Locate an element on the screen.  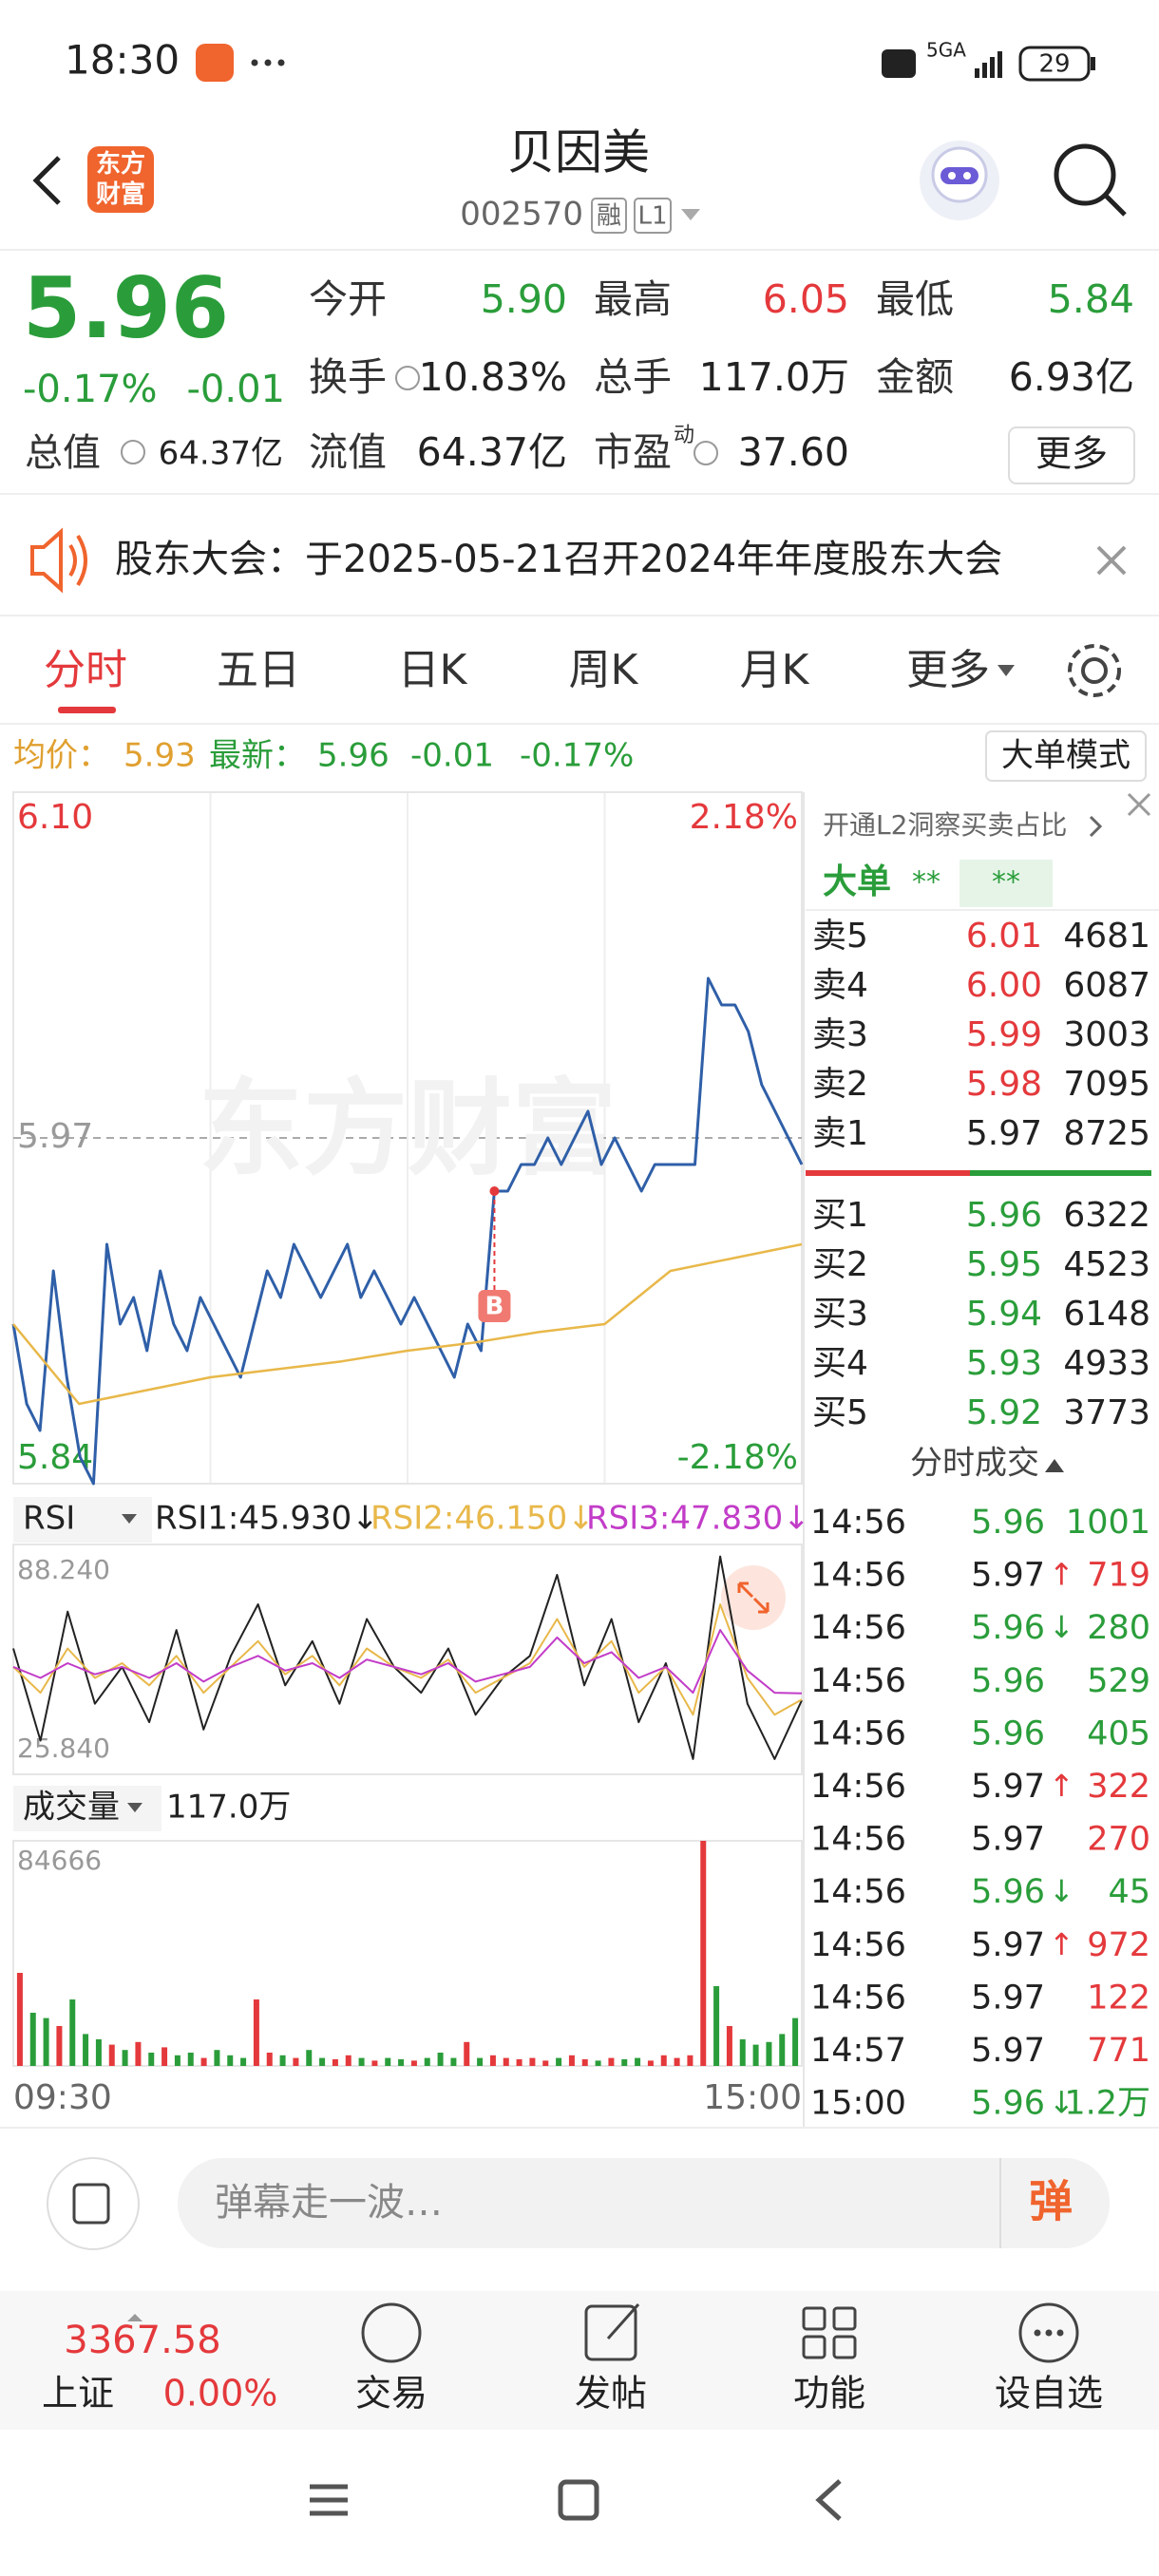
book-volume: 3003 is located at coordinates (1106, 1034).